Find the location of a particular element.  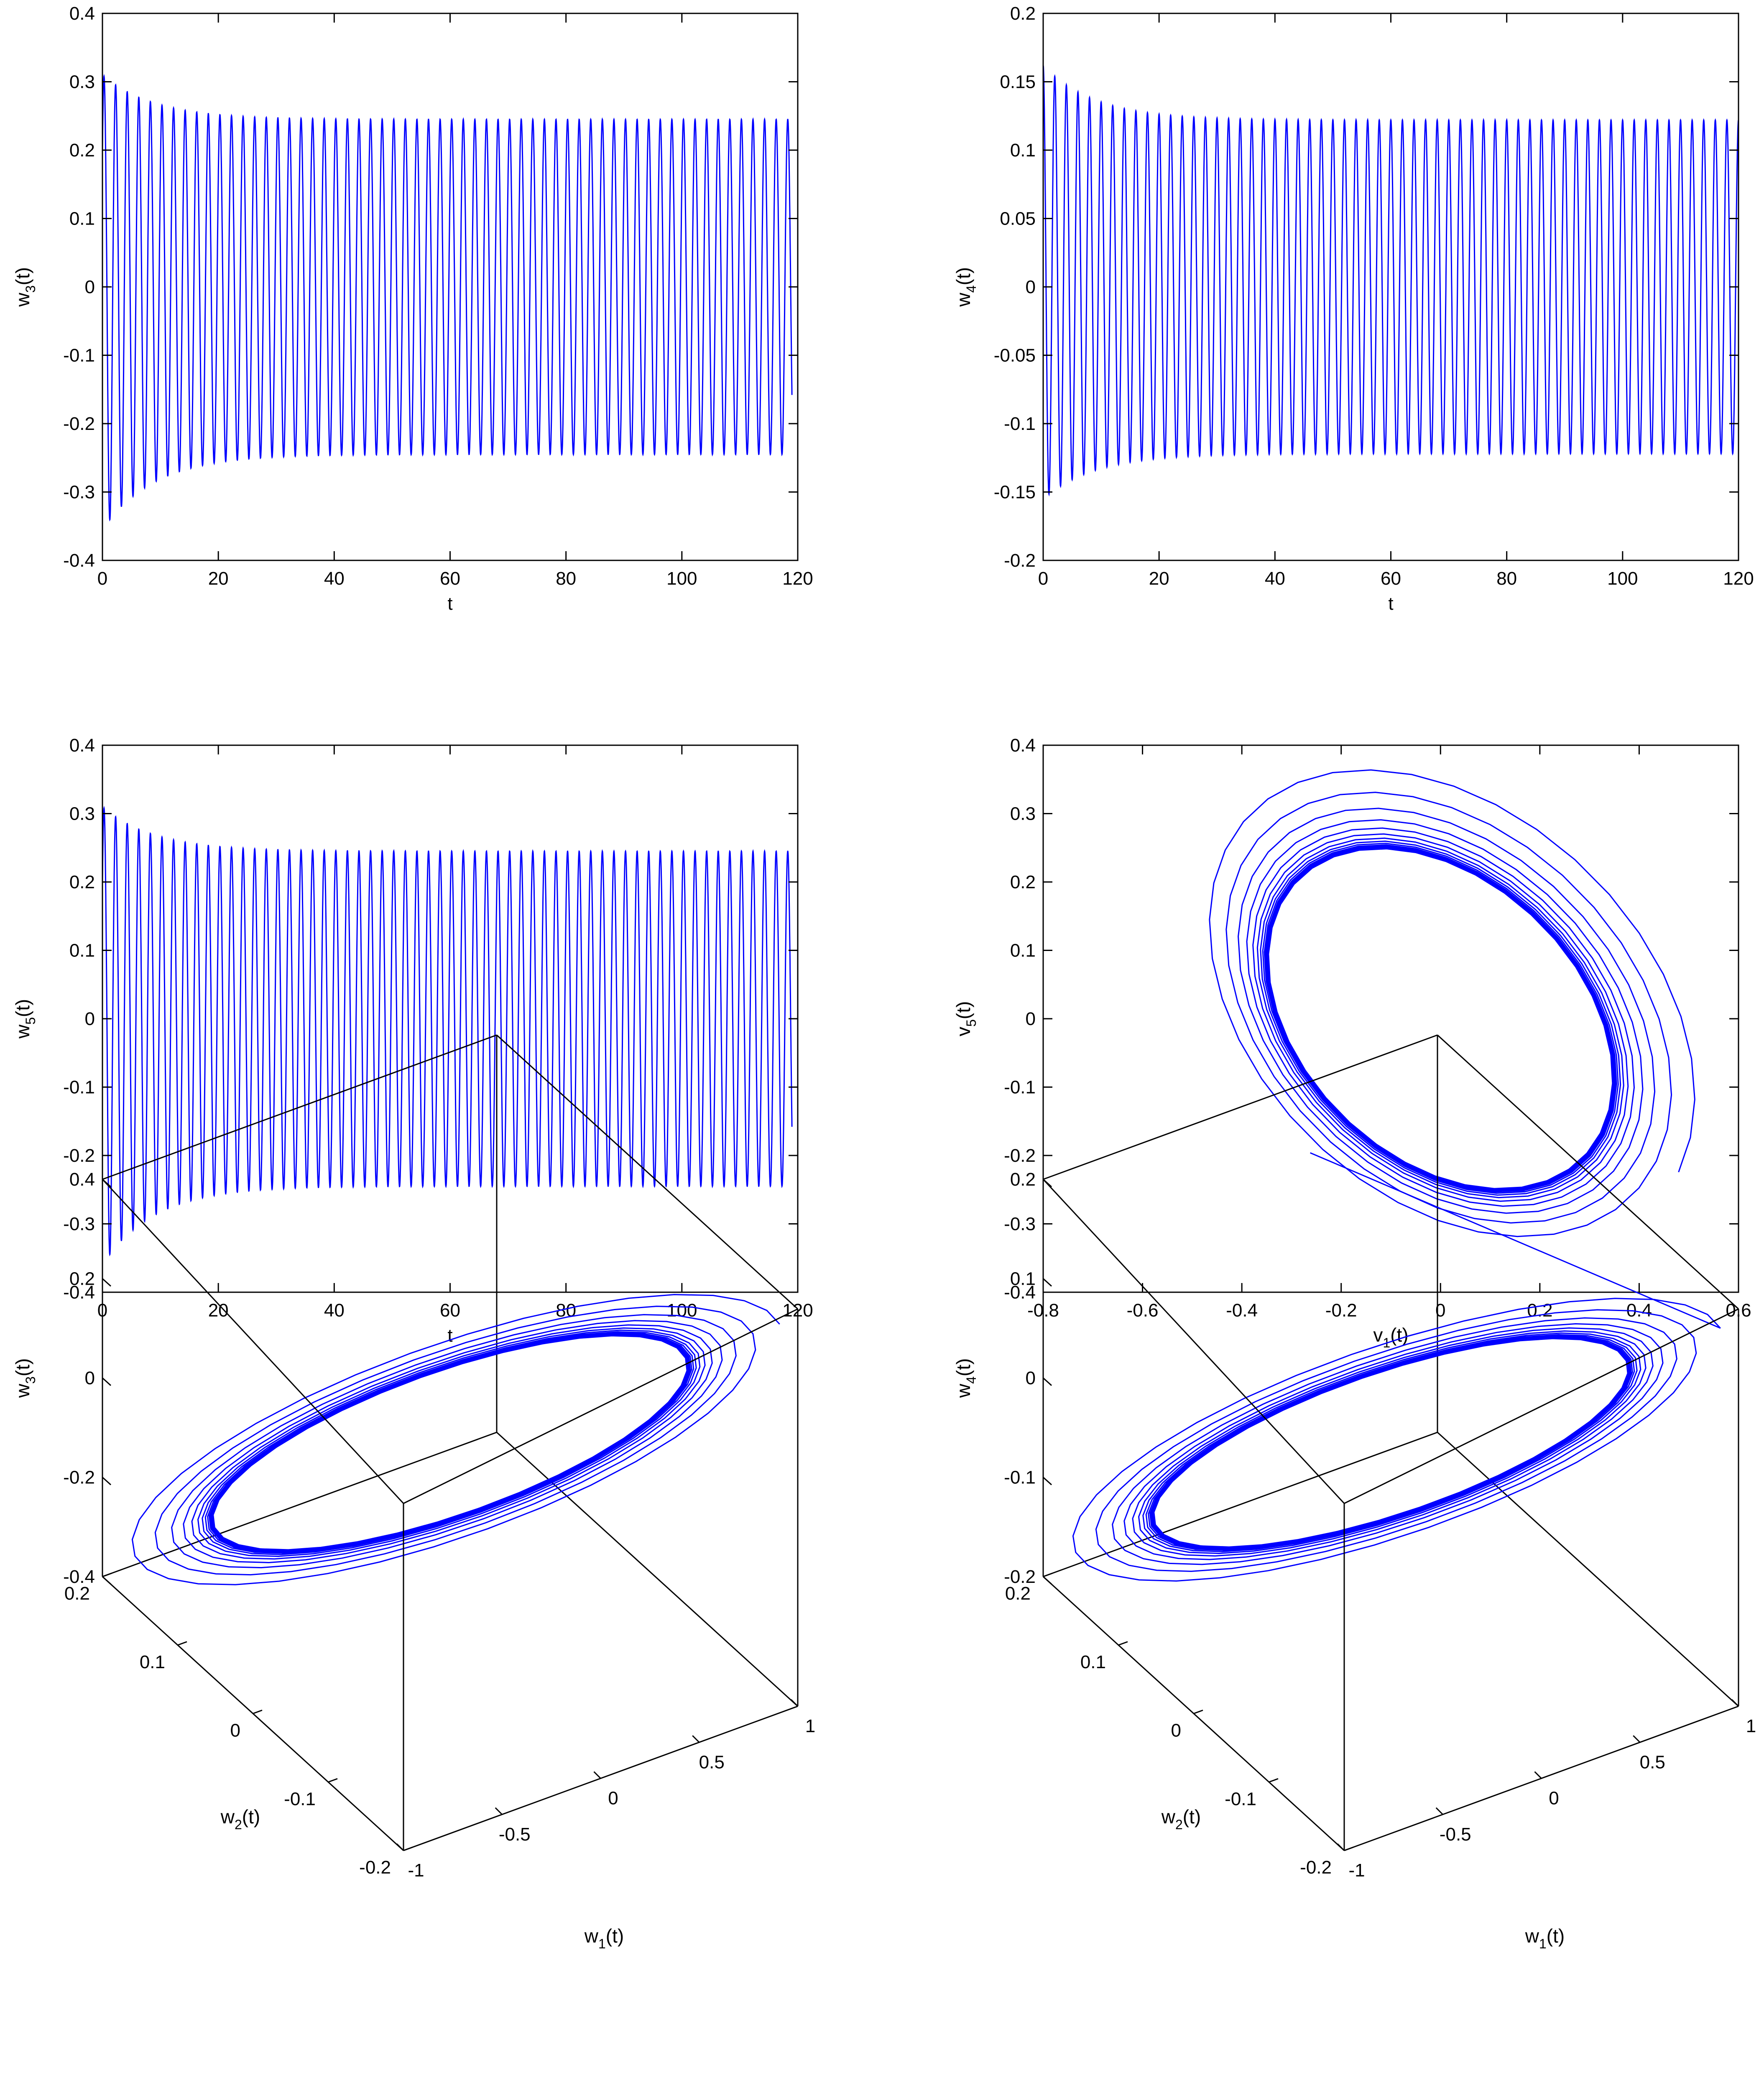

y-axis-label-w5: w5(t) is located at coordinates (25, 1019).